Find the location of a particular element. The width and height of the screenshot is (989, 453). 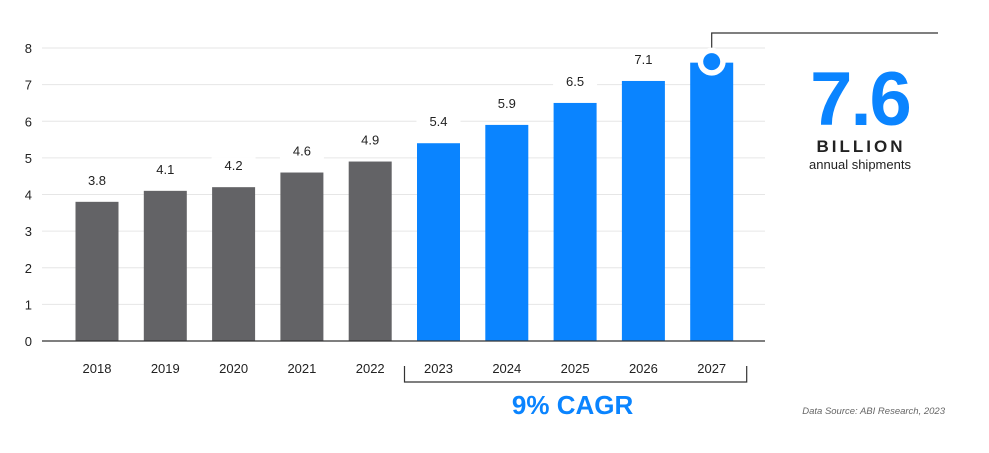

x-tick-label-2018: 2018 is located at coordinates (97, 368).